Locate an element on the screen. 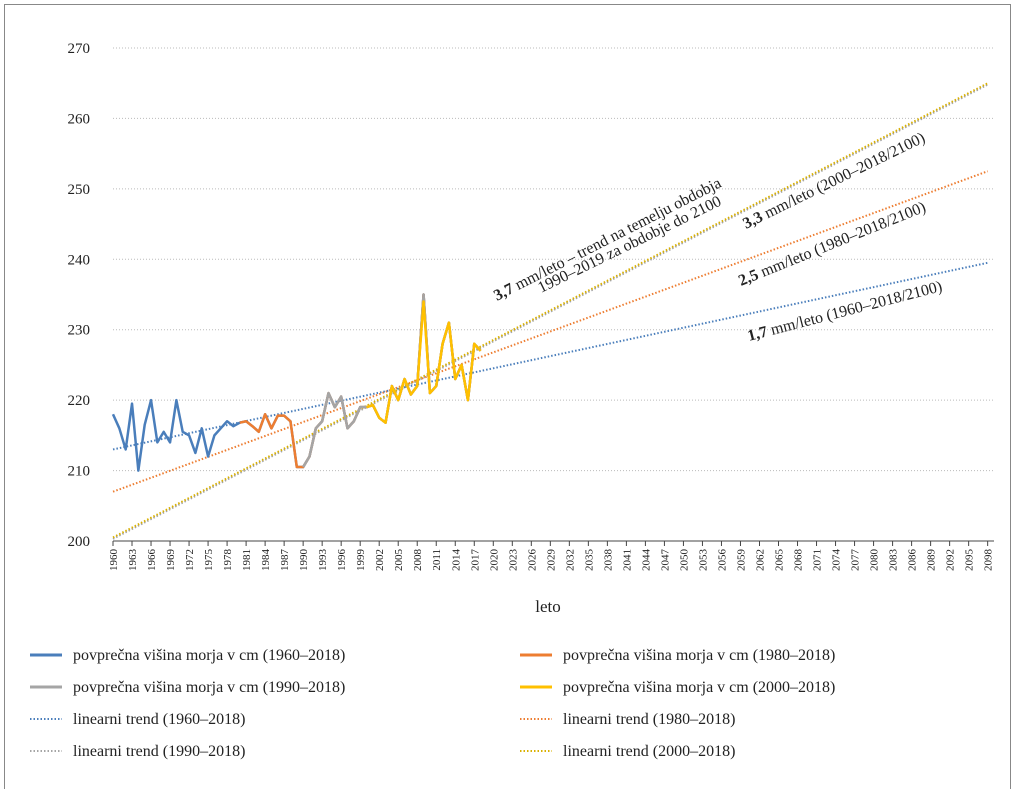  x-tick-label: 2086 is located at coordinates (913, 560).